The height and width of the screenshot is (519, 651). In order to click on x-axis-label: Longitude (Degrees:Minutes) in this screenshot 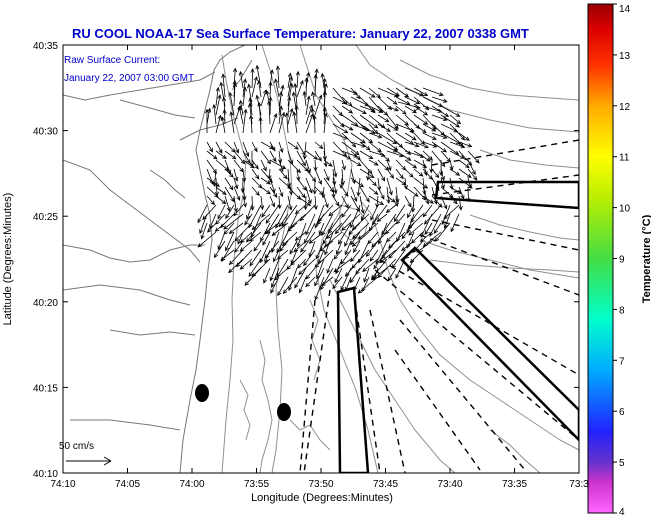, I will do `click(322, 498)`.